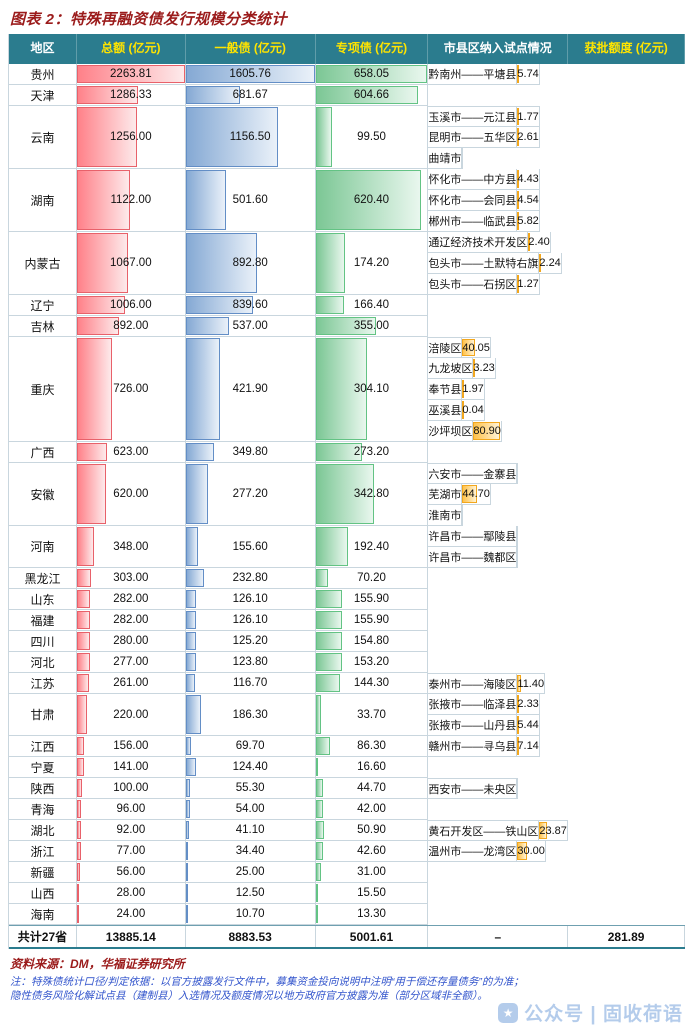  I want to click on pilot-list: 泰州市——海陵区 11.40, so click(556, 683).